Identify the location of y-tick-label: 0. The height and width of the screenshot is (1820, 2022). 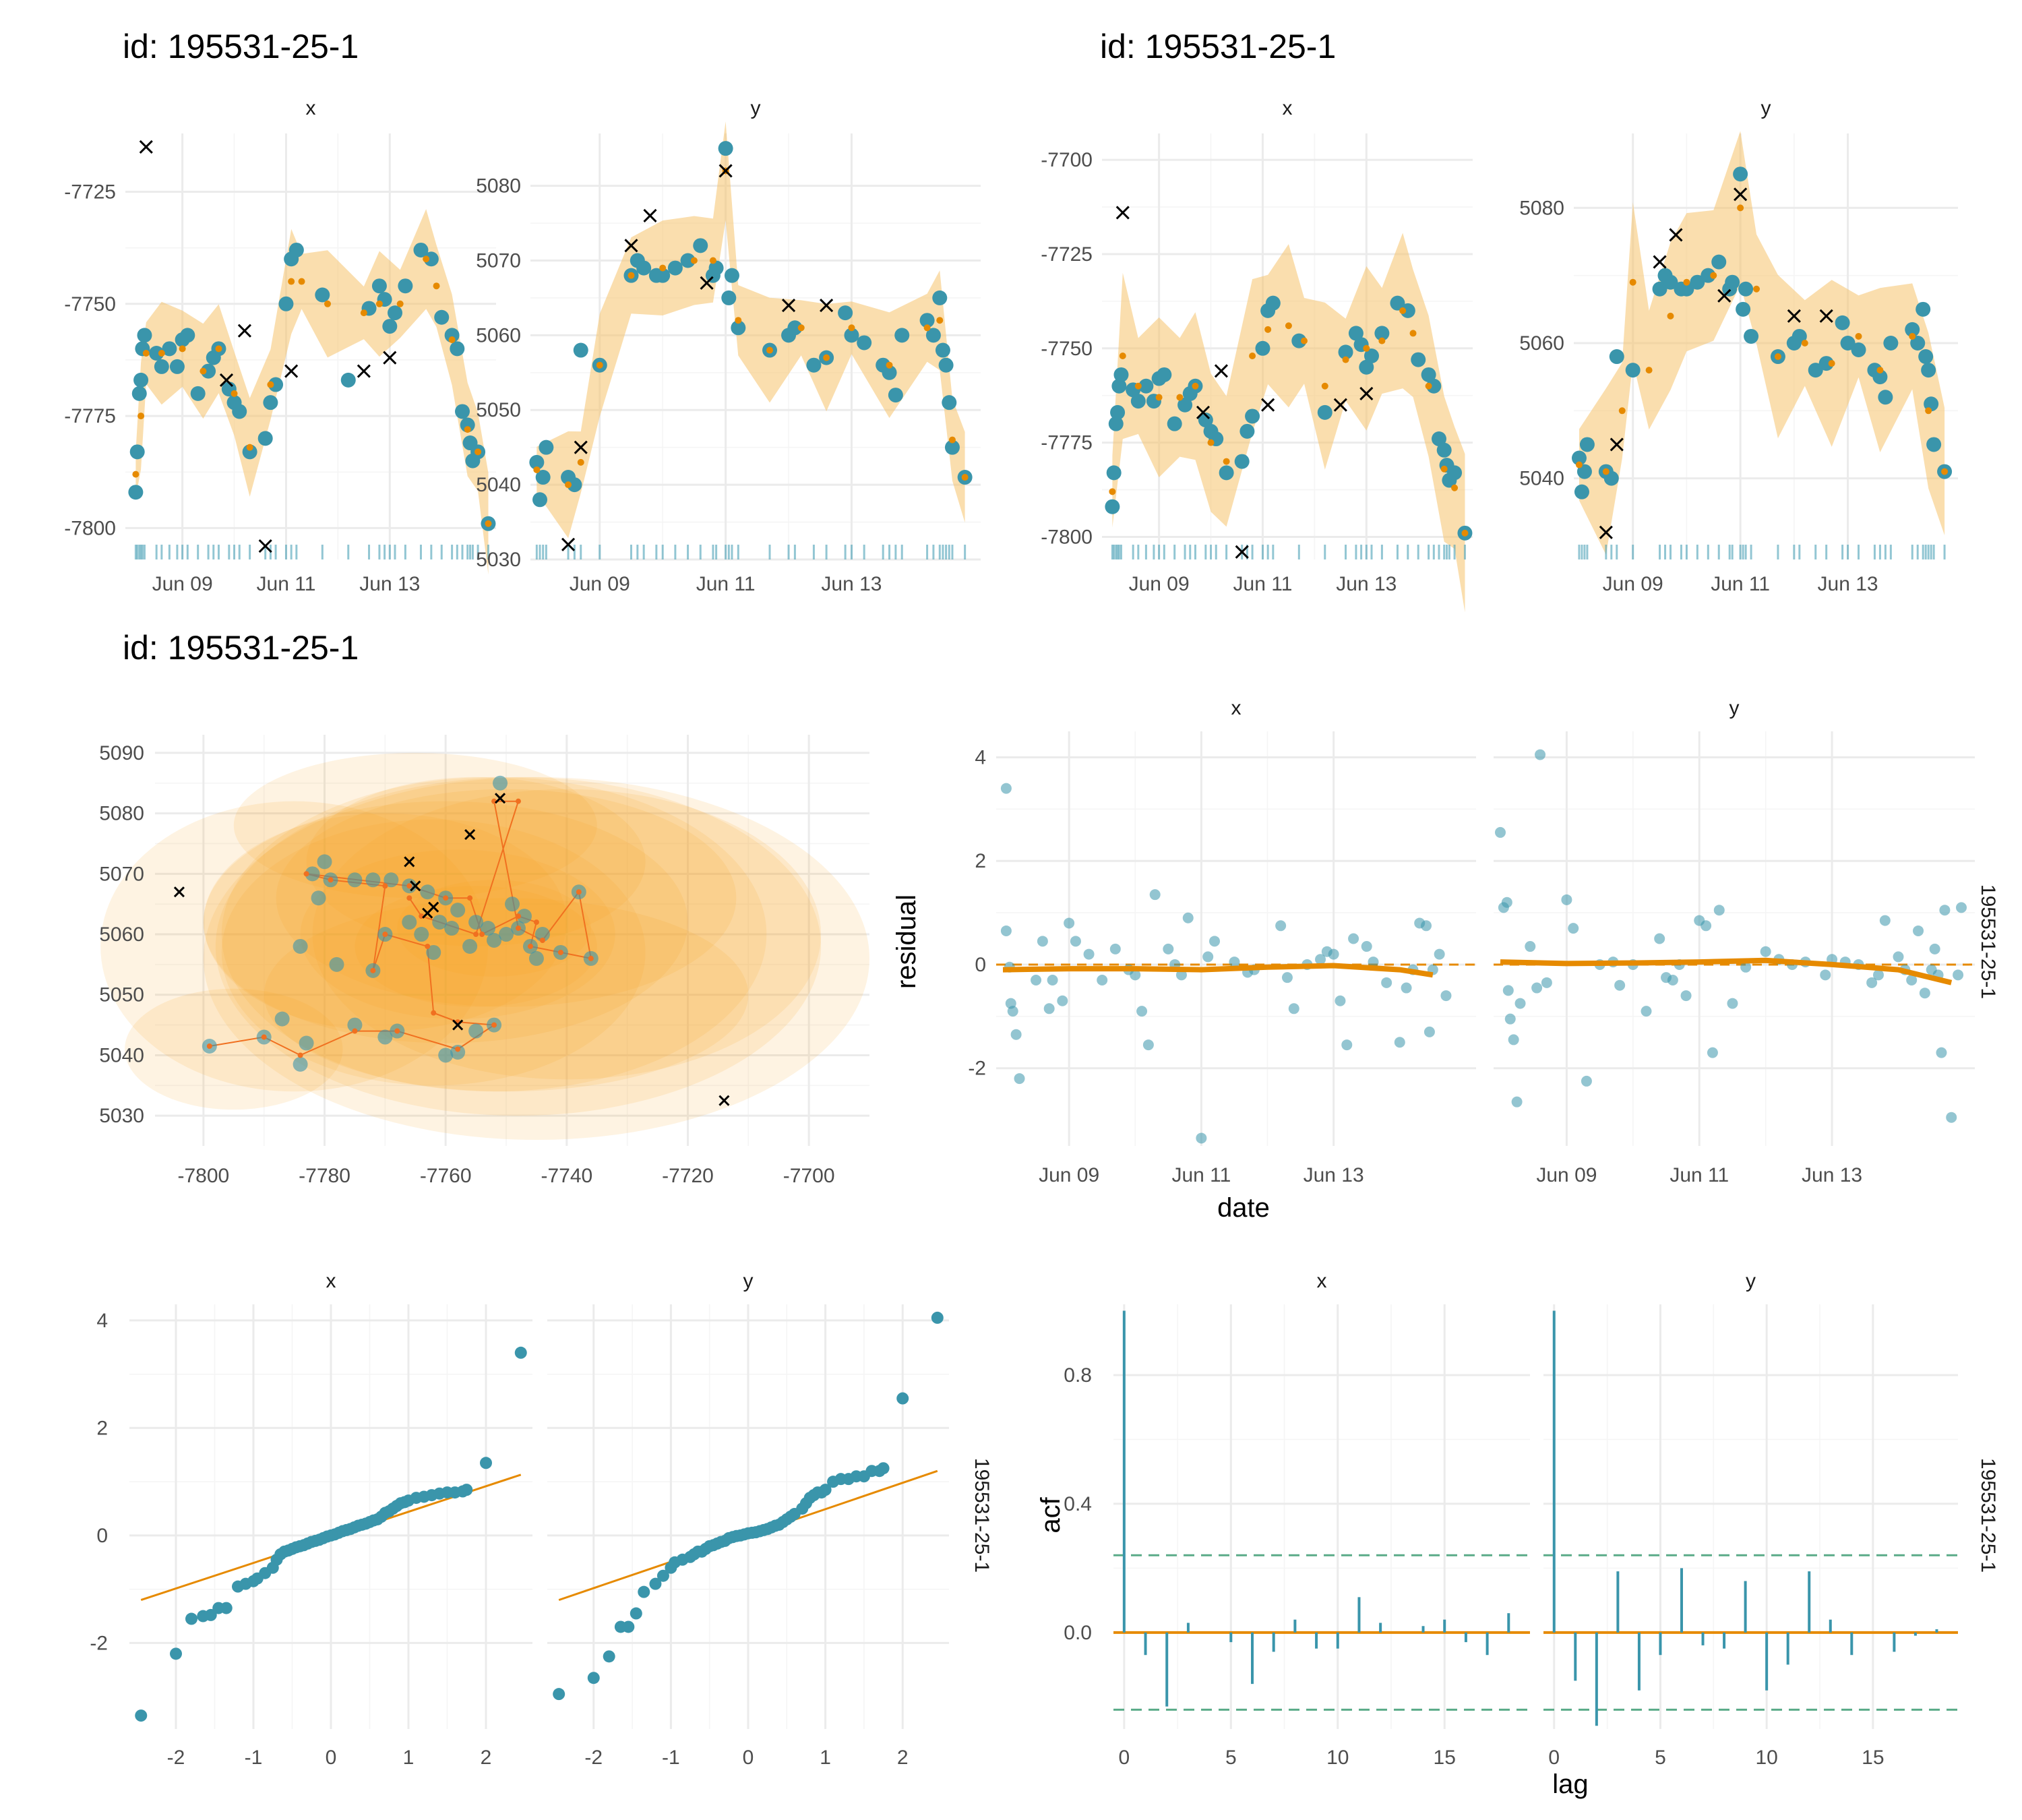
(980, 965).